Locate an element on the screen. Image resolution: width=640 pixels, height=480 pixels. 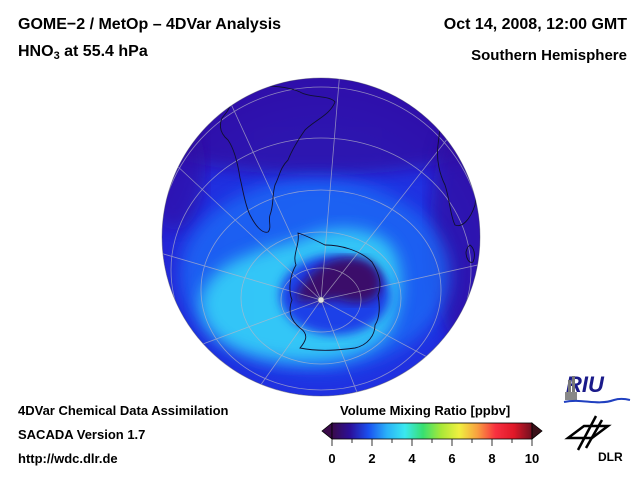
species-subscript: 3 is located at coordinates (56, 56).